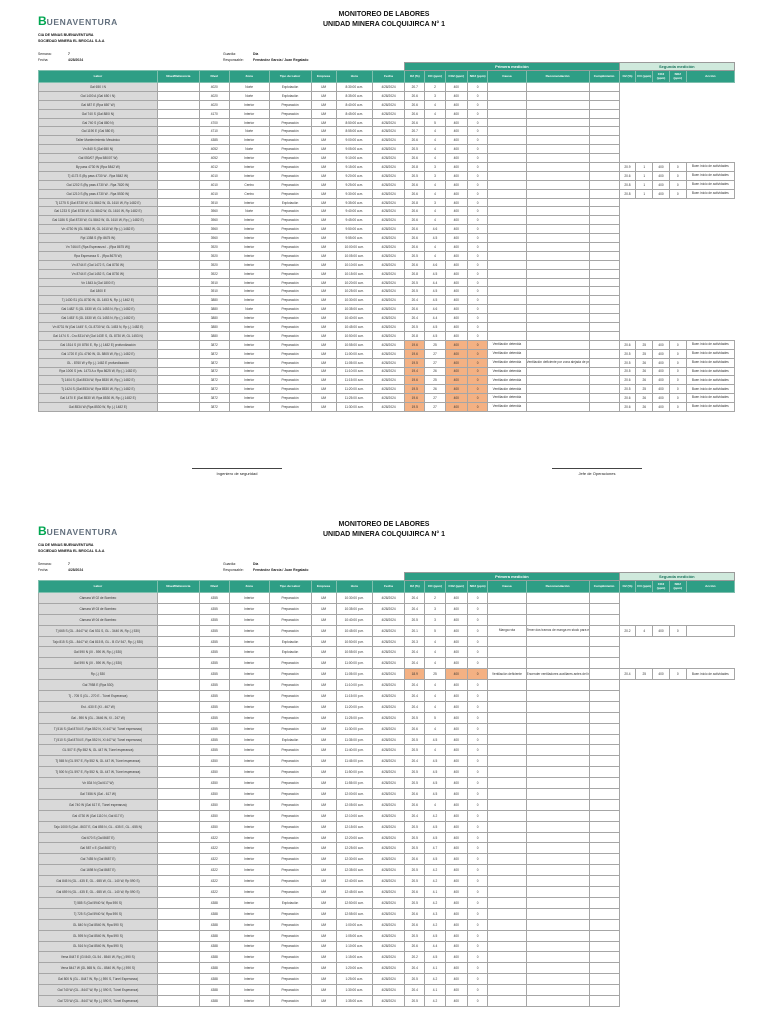 The height and width of the screenshot is (1024, 768). What do you see at coordinates (627, 630) in the screenshot?
I see `cell-o2-2: 20.2` at bounding box center [627, 630].